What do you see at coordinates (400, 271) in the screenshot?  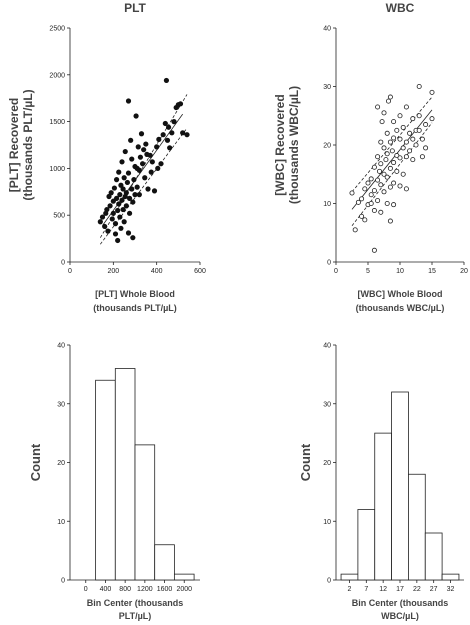 I see `x-tick-label: 10` at bounding box center [400, 271].